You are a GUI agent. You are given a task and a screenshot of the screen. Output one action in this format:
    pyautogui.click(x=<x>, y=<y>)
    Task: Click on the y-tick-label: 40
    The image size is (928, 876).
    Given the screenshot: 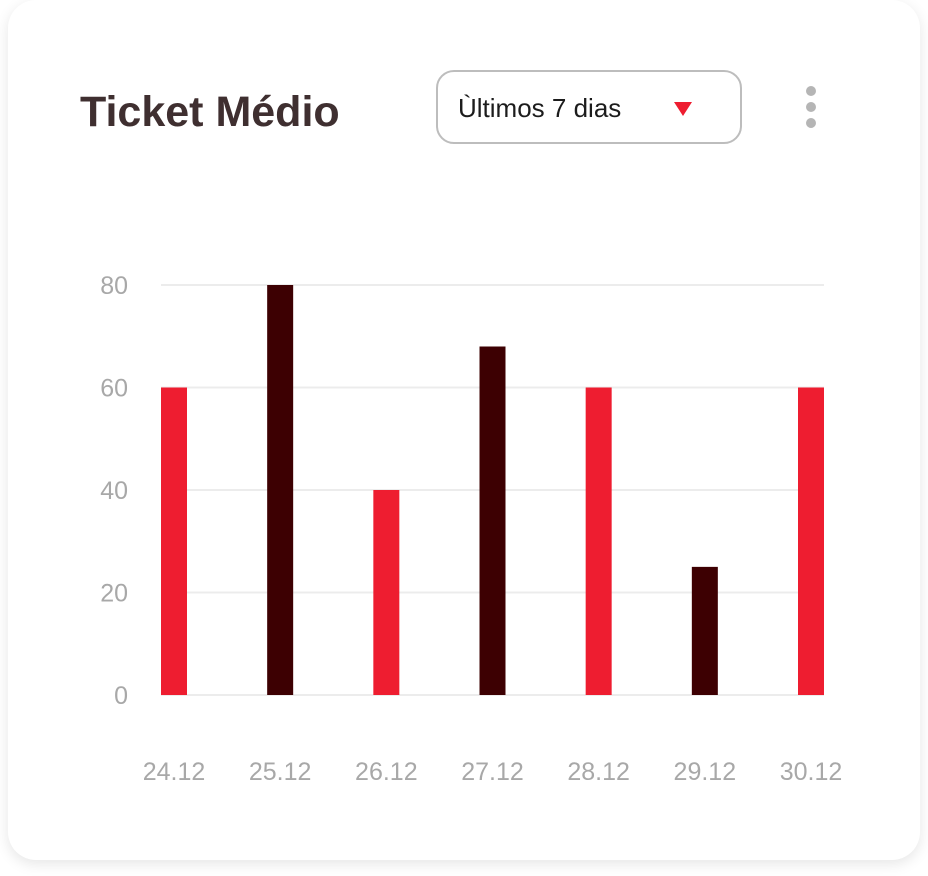 What is the action you would take?
    pyautogui.click(x=114, y=491)
    